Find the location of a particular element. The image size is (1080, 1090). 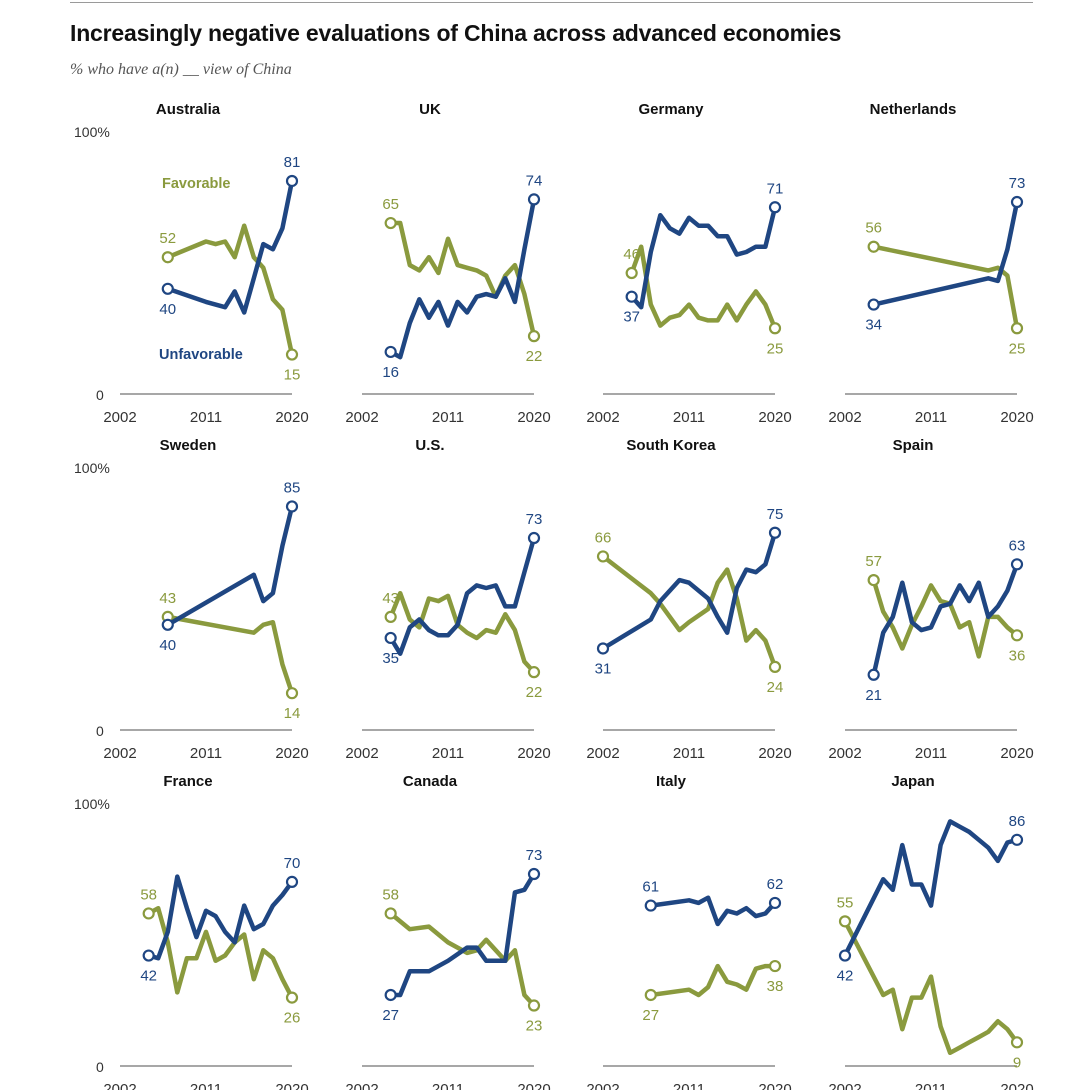

unfavorable-series-label: Unfavorable is located at coordinates (201, 355).